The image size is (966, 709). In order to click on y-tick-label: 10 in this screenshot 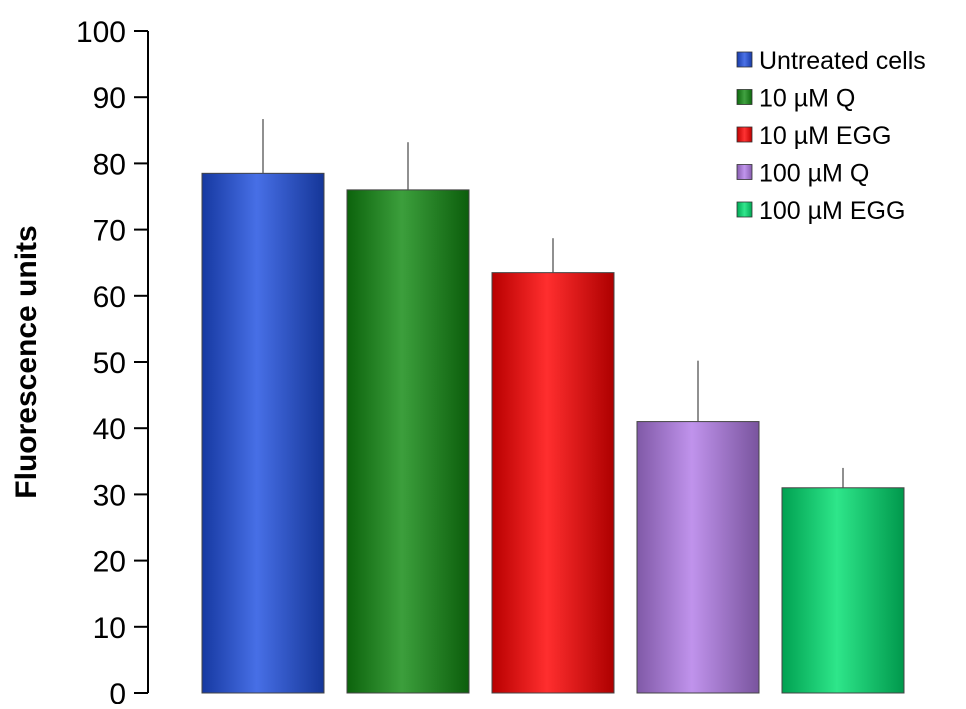, I will do `click(109, 628)`.